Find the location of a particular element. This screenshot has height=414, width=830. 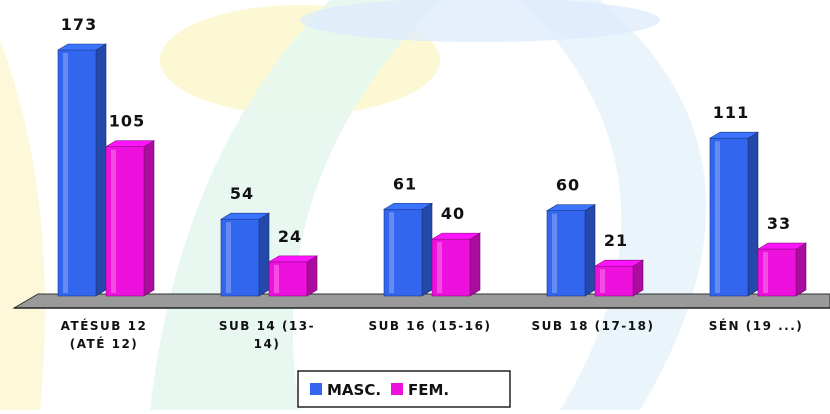

category-label-line: SÉN (19 ...) is located at coordinates (756, 325).